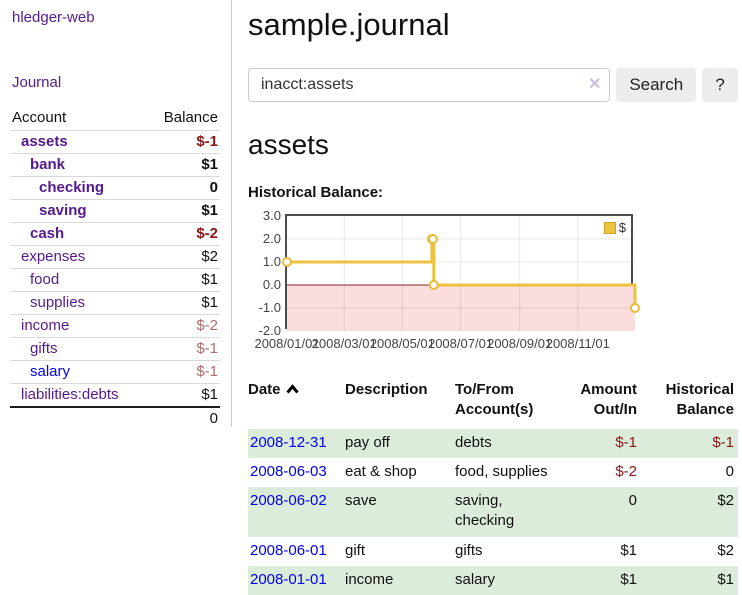  I want to click on register-accounts-cell: food, supplies, so click(506, 472).